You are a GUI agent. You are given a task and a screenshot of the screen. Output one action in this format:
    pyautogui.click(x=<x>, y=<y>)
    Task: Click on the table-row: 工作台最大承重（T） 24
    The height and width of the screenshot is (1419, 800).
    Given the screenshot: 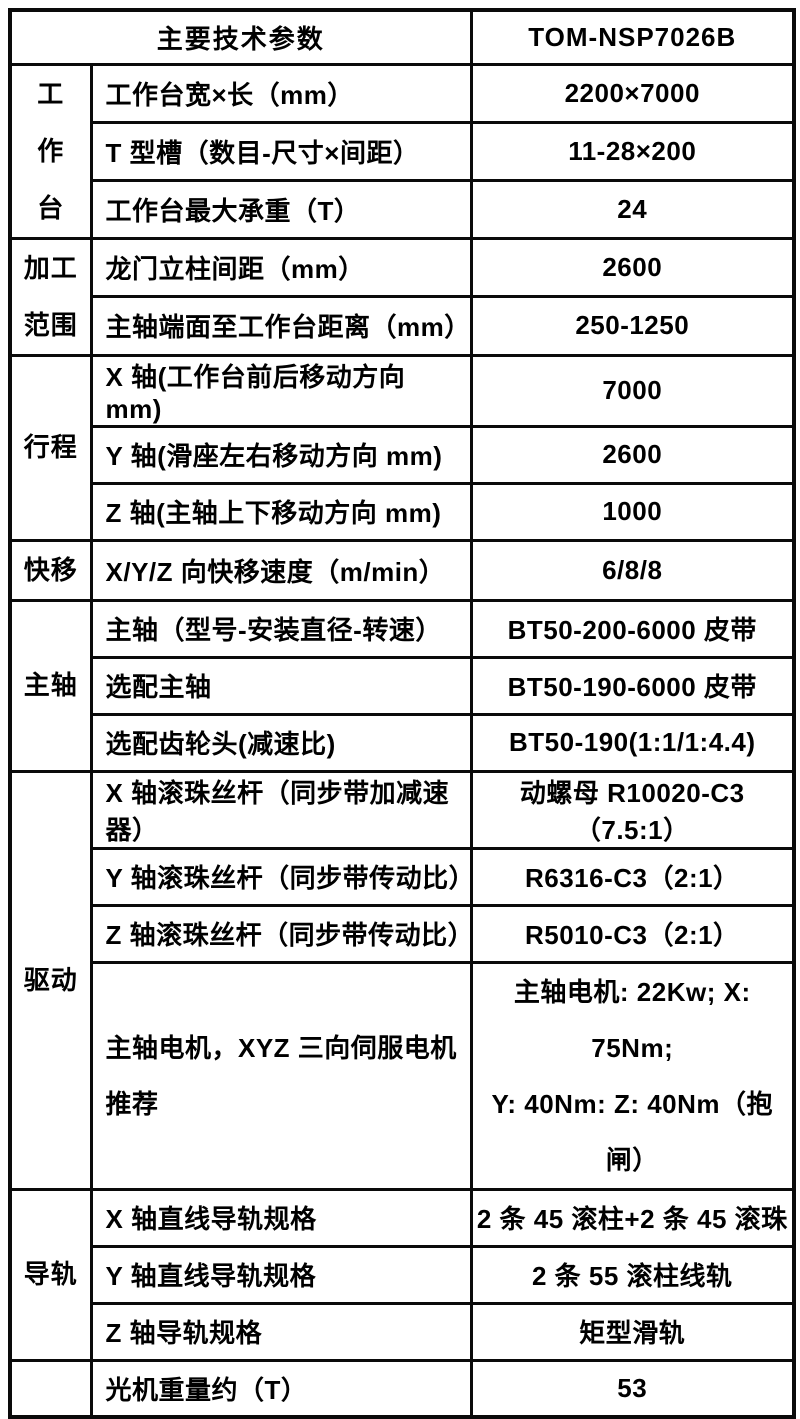 What is the action you would take?
    pyautogui.click(x=403, y=209)
    